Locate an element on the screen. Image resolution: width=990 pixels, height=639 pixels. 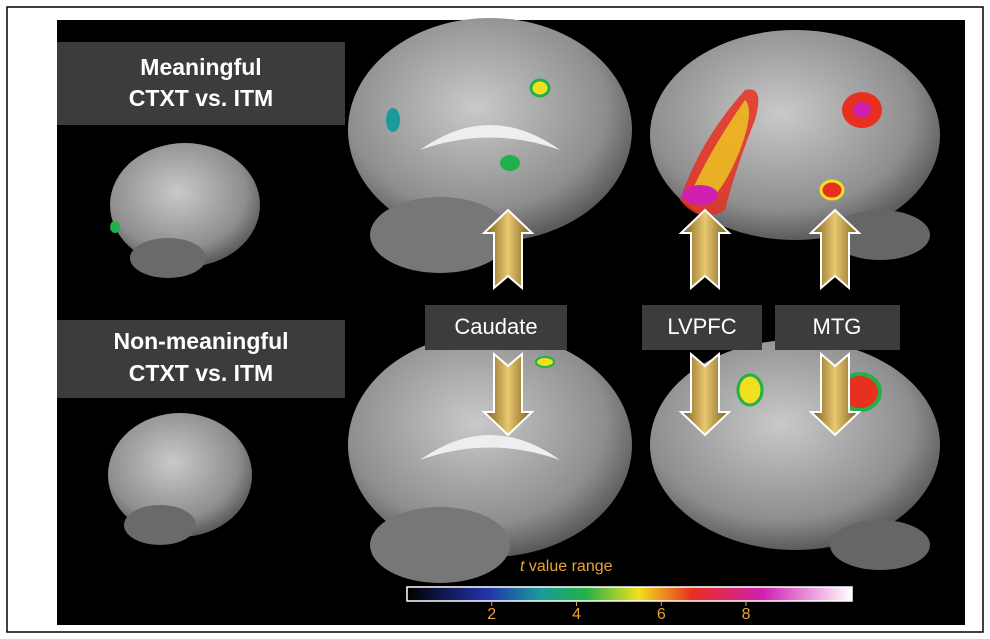
colorbar-tick-label: 2 is located at coordinates (491, 614).